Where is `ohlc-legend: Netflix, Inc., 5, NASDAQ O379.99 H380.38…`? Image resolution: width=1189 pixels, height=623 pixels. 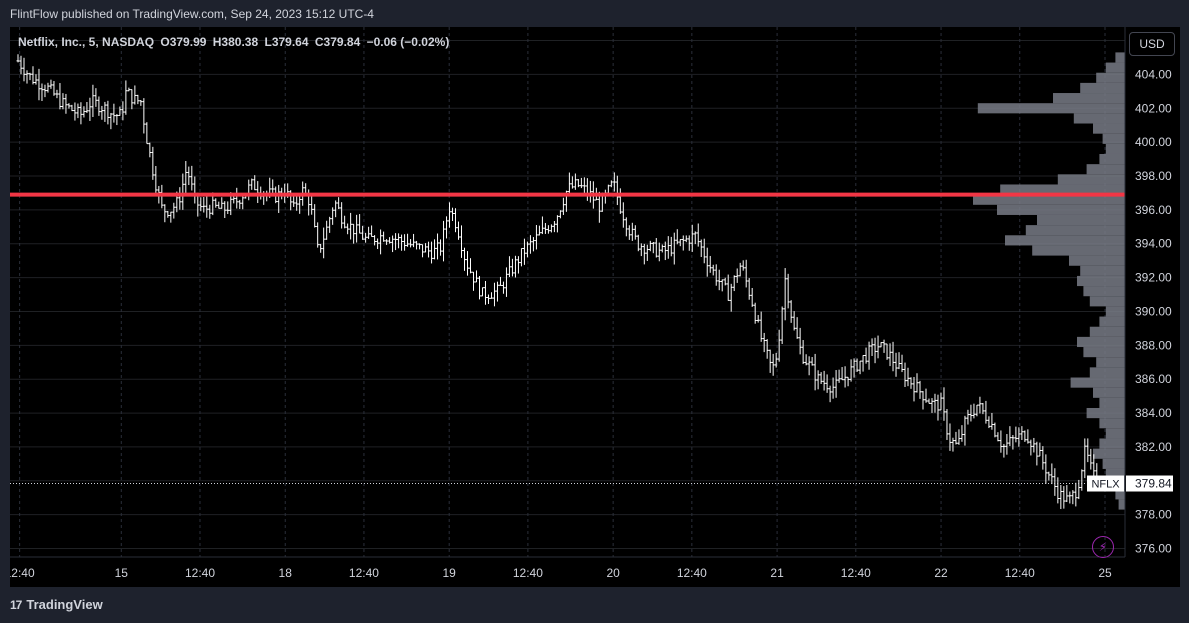
ohlc-legend: Netflix, Inc., 5, NASDAQ O379.99 H380.38… is located at coordinates (235, 42).